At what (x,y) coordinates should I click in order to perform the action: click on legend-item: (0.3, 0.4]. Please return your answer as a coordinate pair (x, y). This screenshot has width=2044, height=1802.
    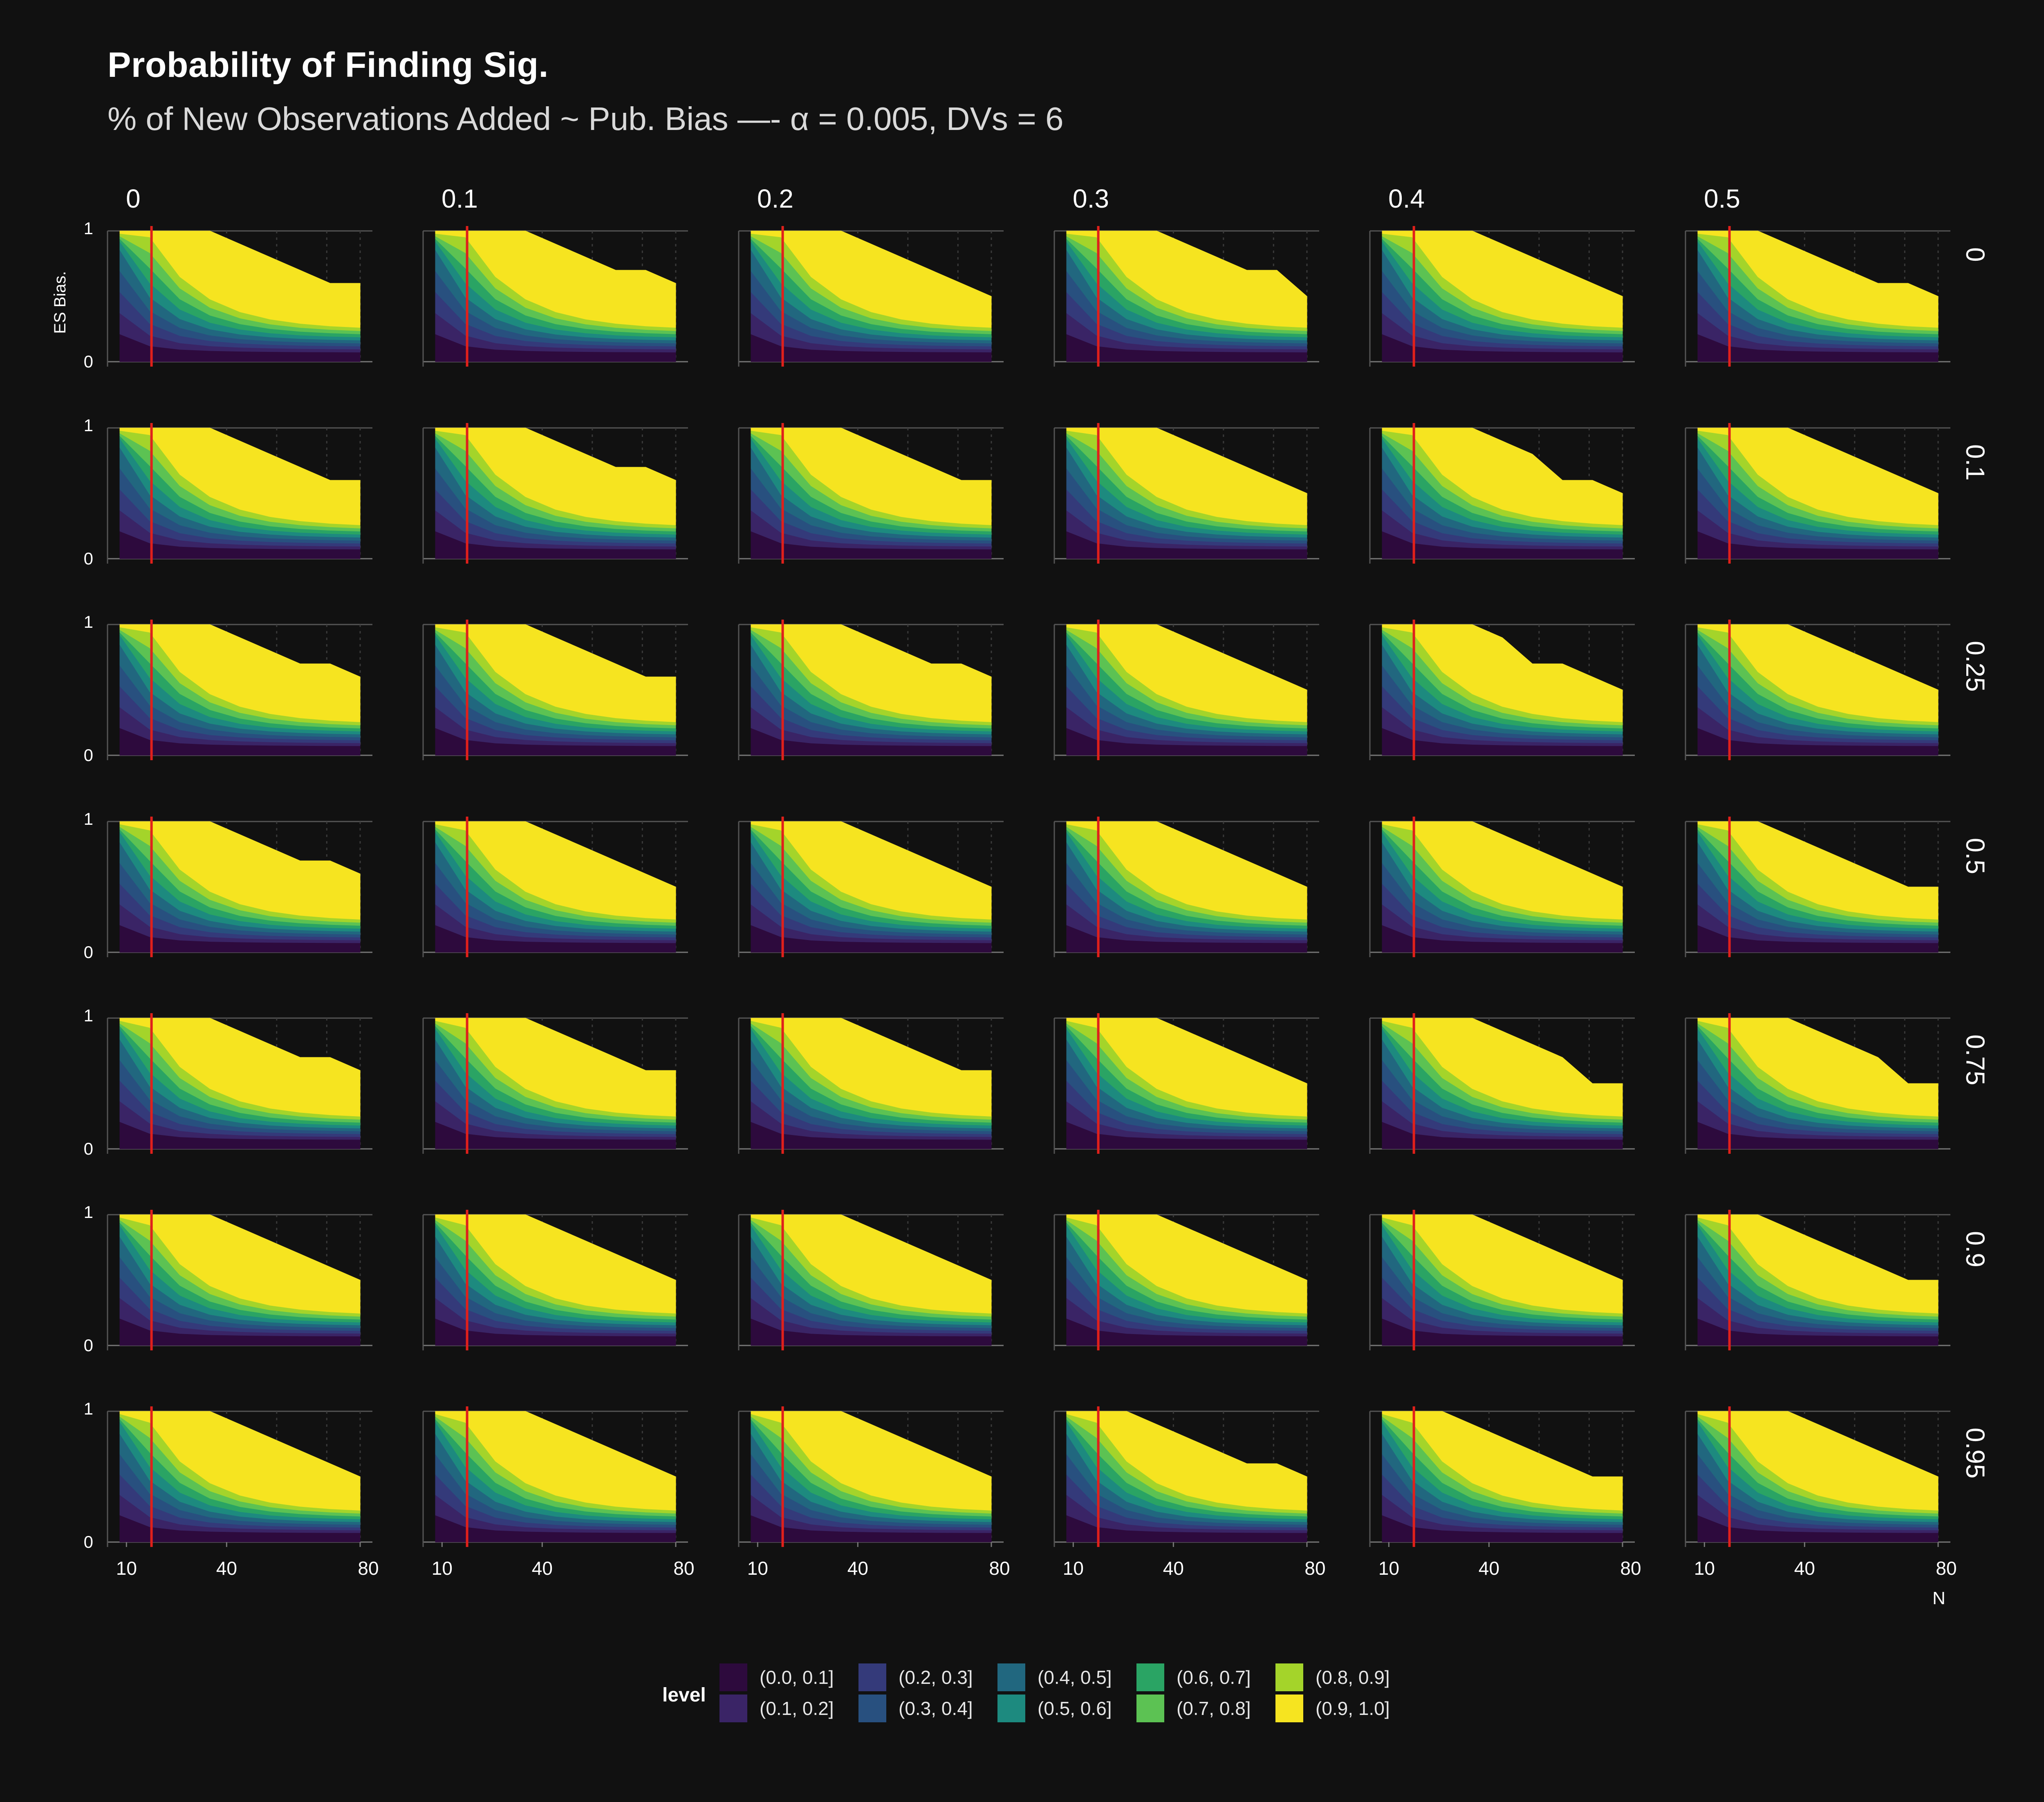
    Looking at the image, I should click on (916, 1708).